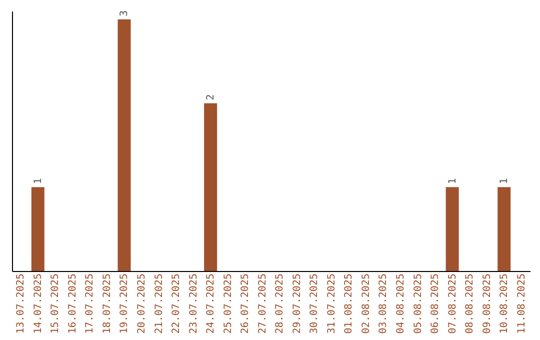 Image resolution: width=540 pixels, height=340 pixels. Describe the element at coordinates (349, 304) in the screenshot. I see `x-tick-label: 01.08.2025` at that location.